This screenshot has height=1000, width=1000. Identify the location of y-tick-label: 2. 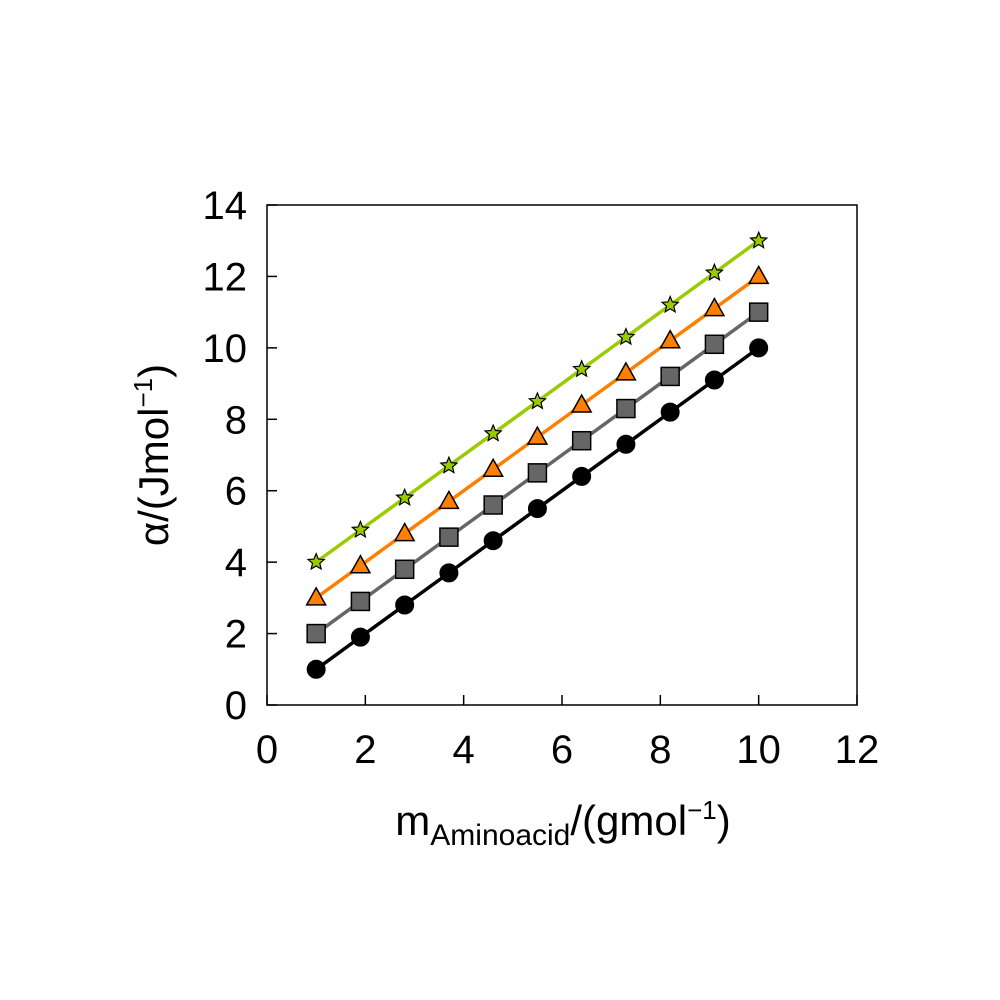
(236, 635).